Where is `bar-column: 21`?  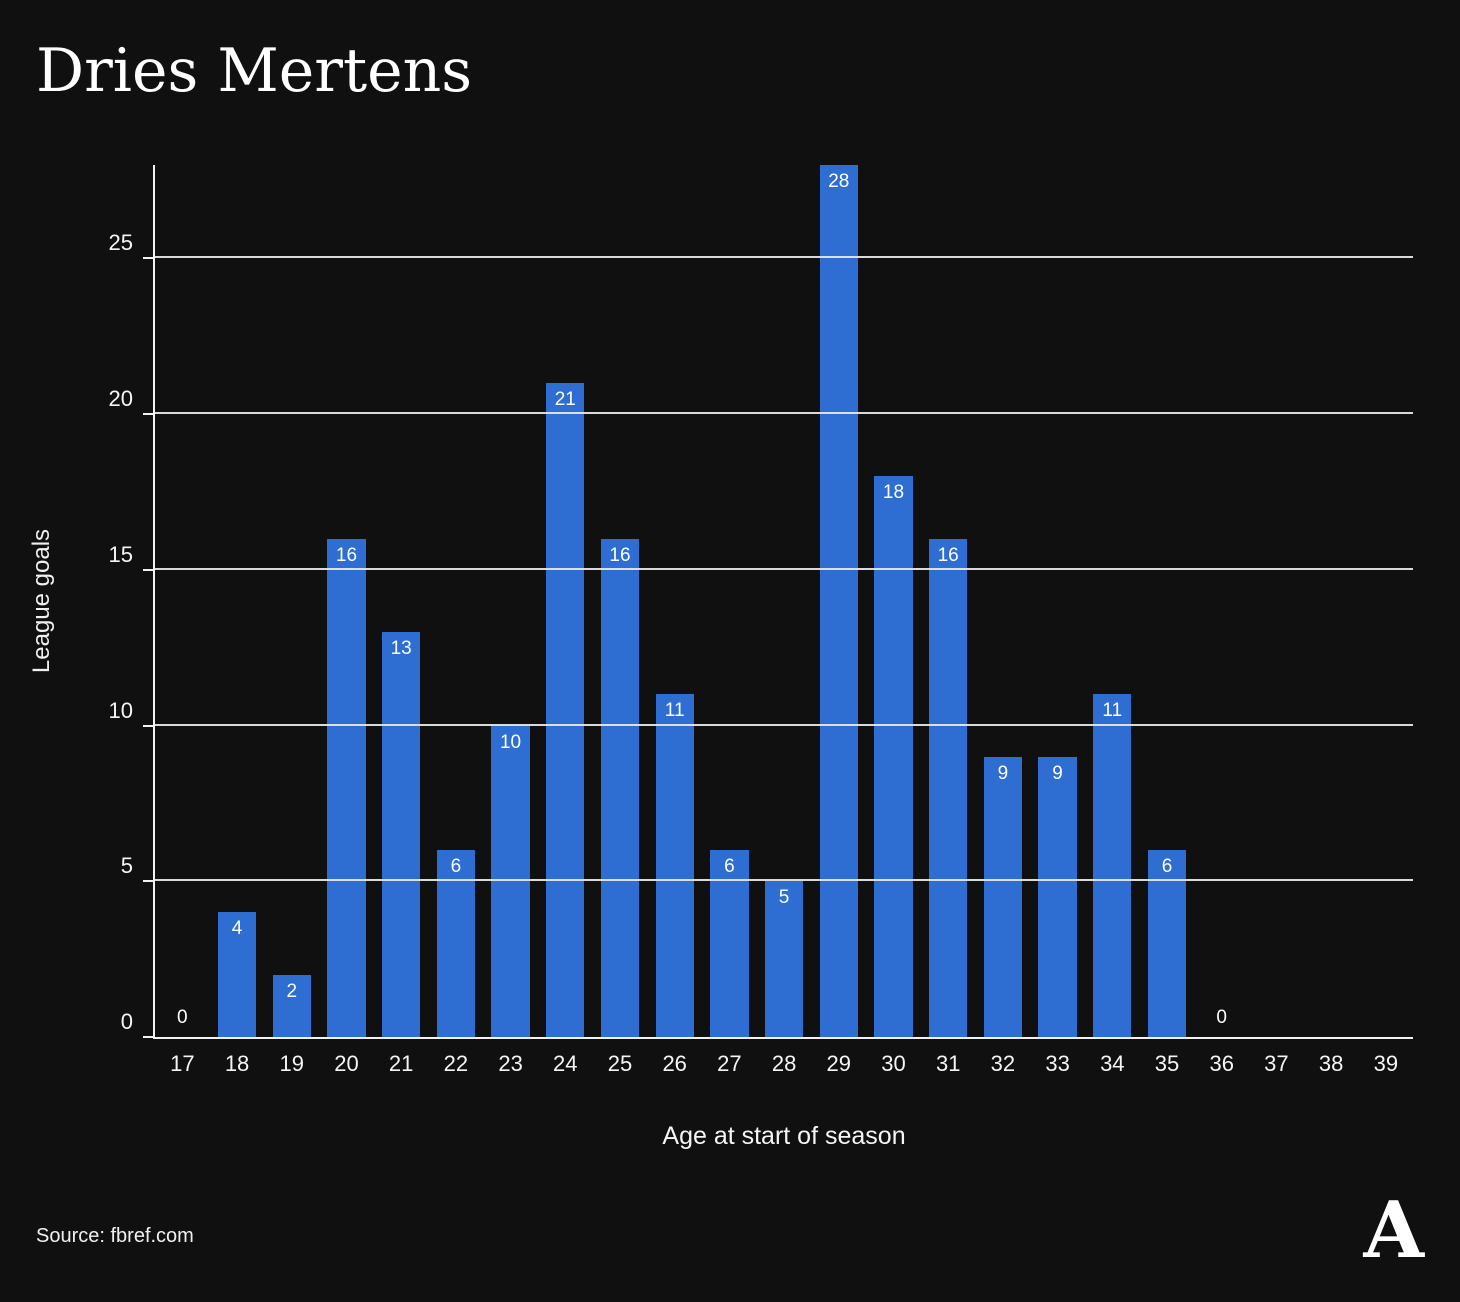
bar-column: 21 is located at coordinates (565, 601).